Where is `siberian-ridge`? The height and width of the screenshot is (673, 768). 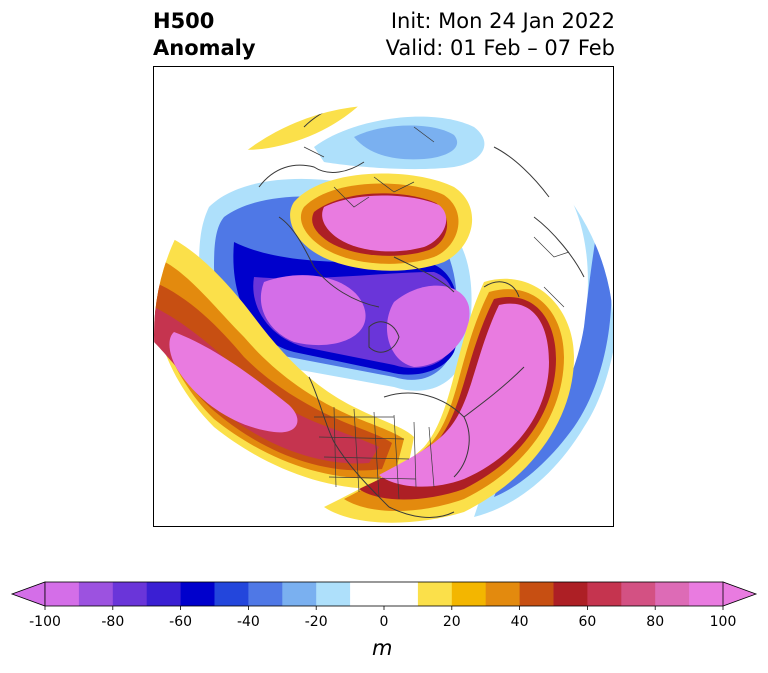 siberian-ridge is located at coordinates (381, 222).